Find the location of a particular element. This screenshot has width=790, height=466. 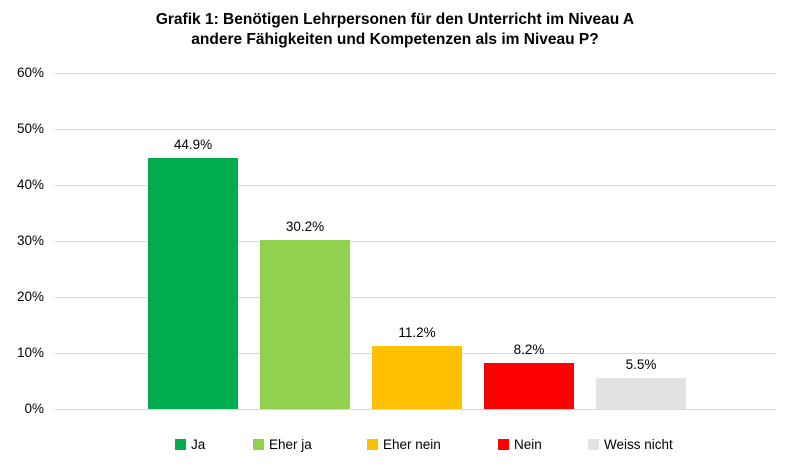

gridline-50% is located at coordinates (415, 129).